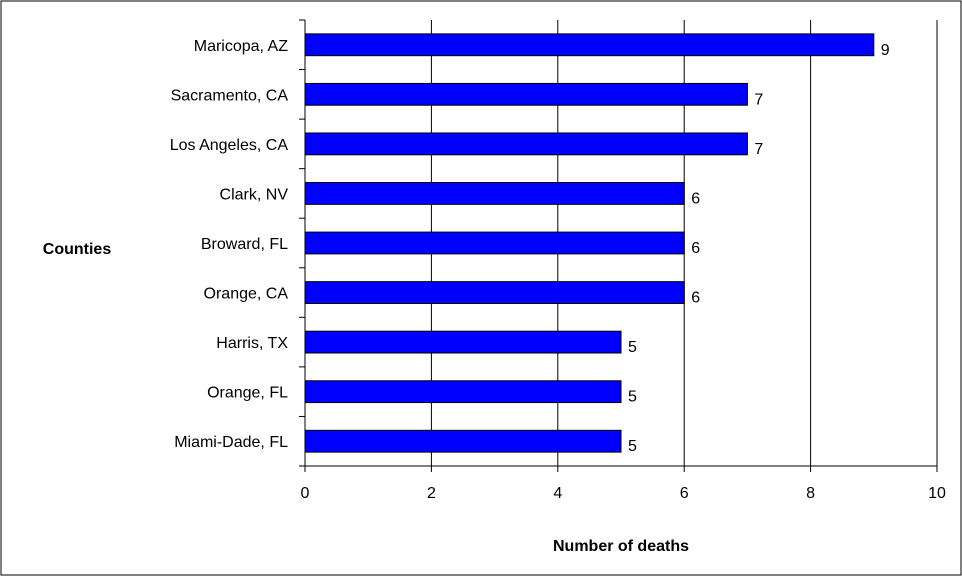  What do you see at coordinates (246, 294) in the screenshot?
I see `category-label: Orange, CA` at bounding box center [246, 294].